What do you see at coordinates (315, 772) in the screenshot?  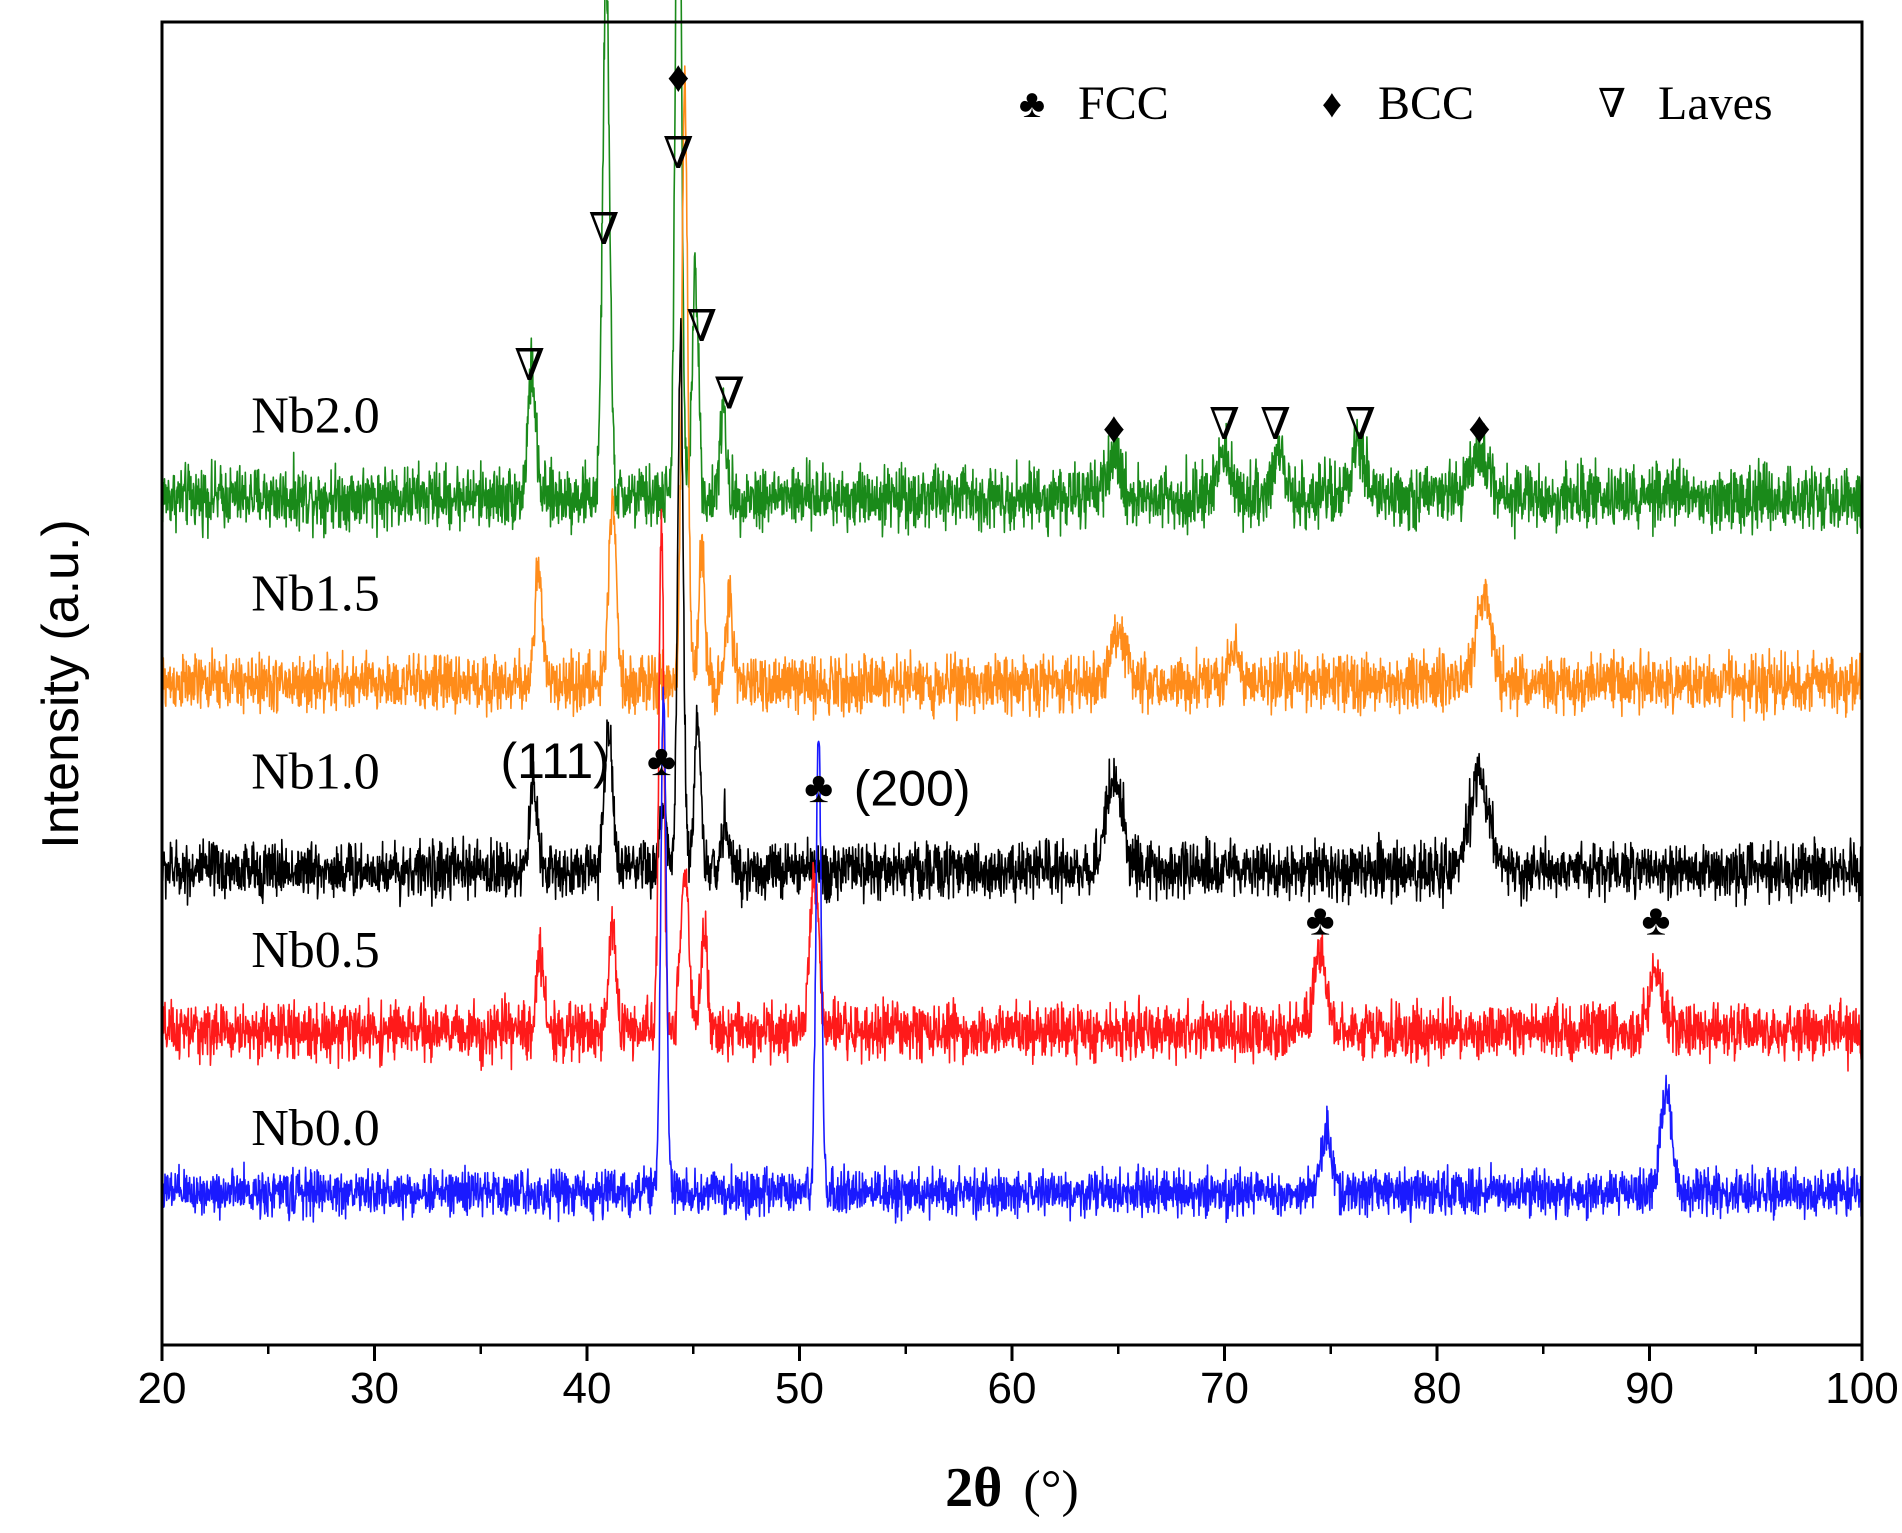 I see `series-label: Nb1.0` at bounding box center [315, 772].